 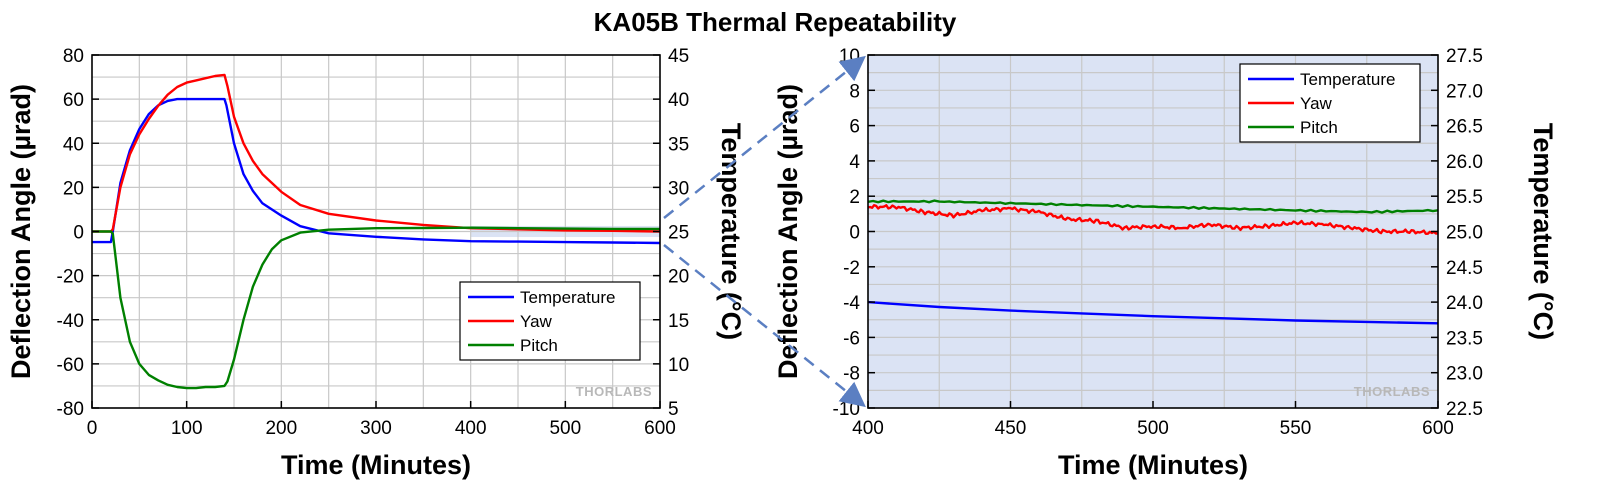 What do you see at coordinates (1153, 440) in the screenshot?
I see `x-axis: 400 450 500 550 600 Time (Minutes)` at bounding box center [1153, 440].